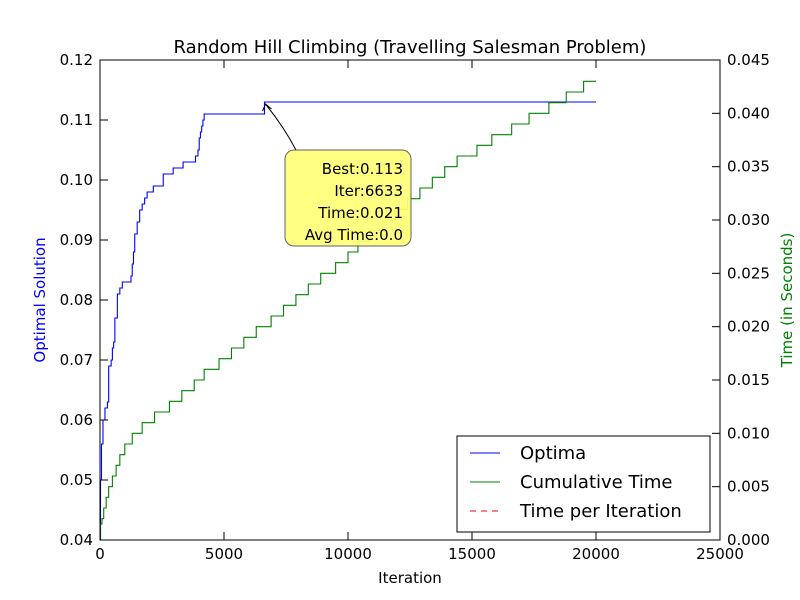 Image resolution: width=800 pixels, height=600 pixels. What do you see at coordinates (76, 540) in the screenshot?
I see `y-left-tick-label: 0.04` at bounding box center [76, 540].